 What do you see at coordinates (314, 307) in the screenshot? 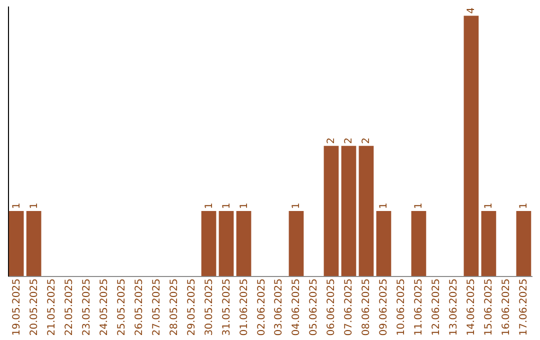
I see `x-tick-label: 05.06.2025` at bounding box center [314, 307].